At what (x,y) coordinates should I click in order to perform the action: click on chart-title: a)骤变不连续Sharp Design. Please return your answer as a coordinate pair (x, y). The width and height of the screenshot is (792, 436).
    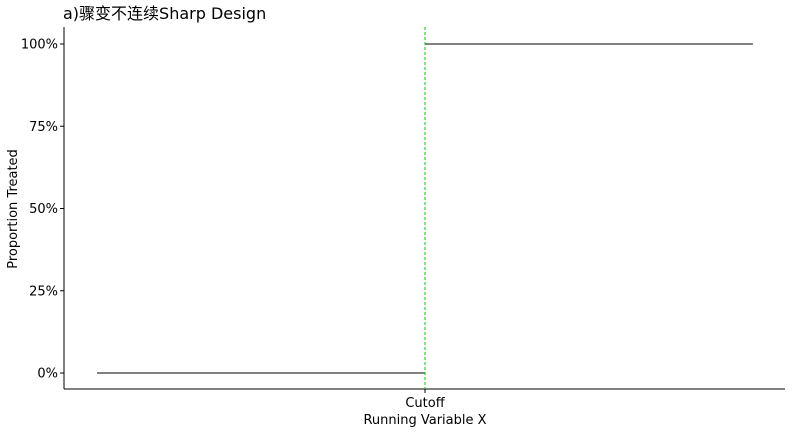
    Looking at the image, I should click on (164, 13).